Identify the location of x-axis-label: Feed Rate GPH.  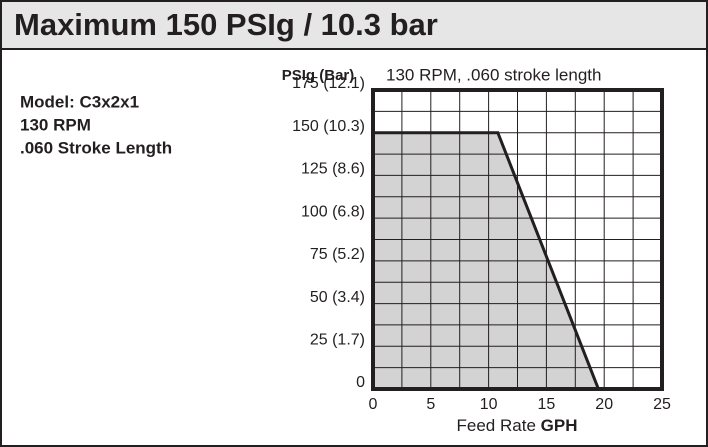
(517, 425).